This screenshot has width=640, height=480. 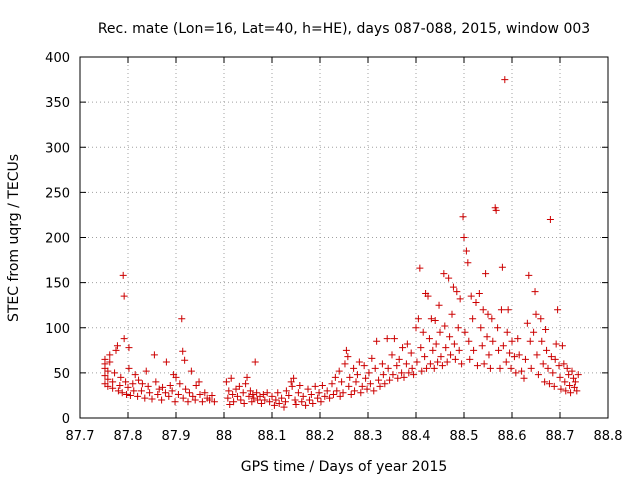 What do you see at coordinates (80, 436) in the screenshot?
I see `x-tick-label: 87.7` at bounding box center [80, 436].